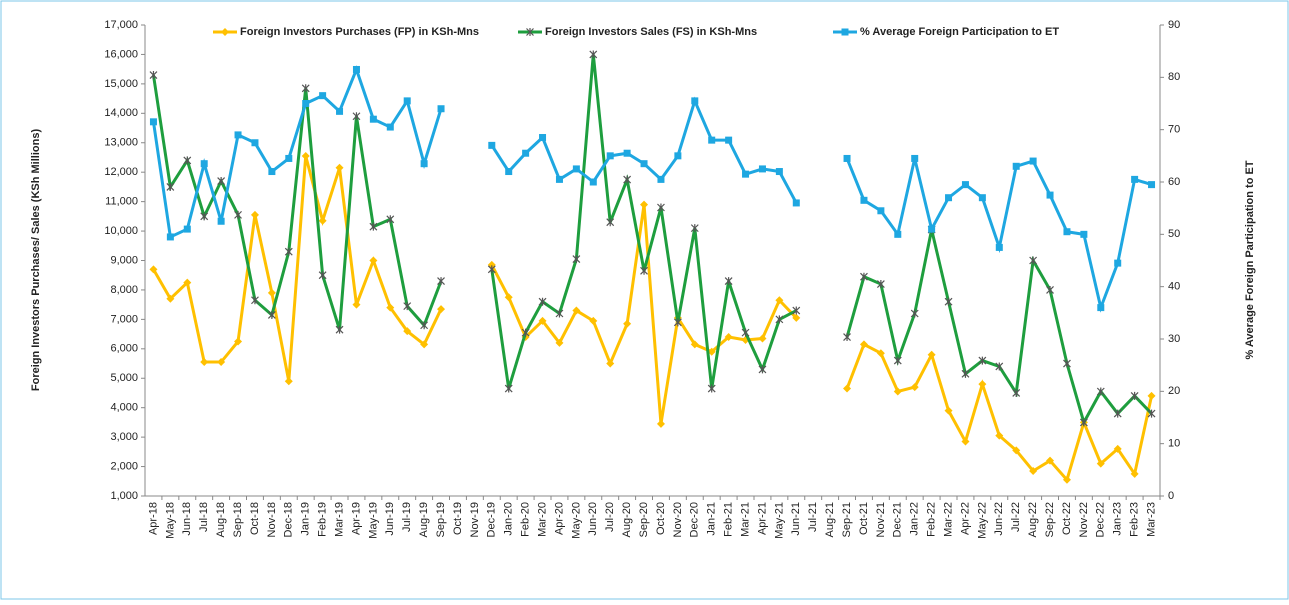 The width and height of the screenshot is (1289, 605). I want to click on x-tick-label: Jan-22, so click(915, 519).